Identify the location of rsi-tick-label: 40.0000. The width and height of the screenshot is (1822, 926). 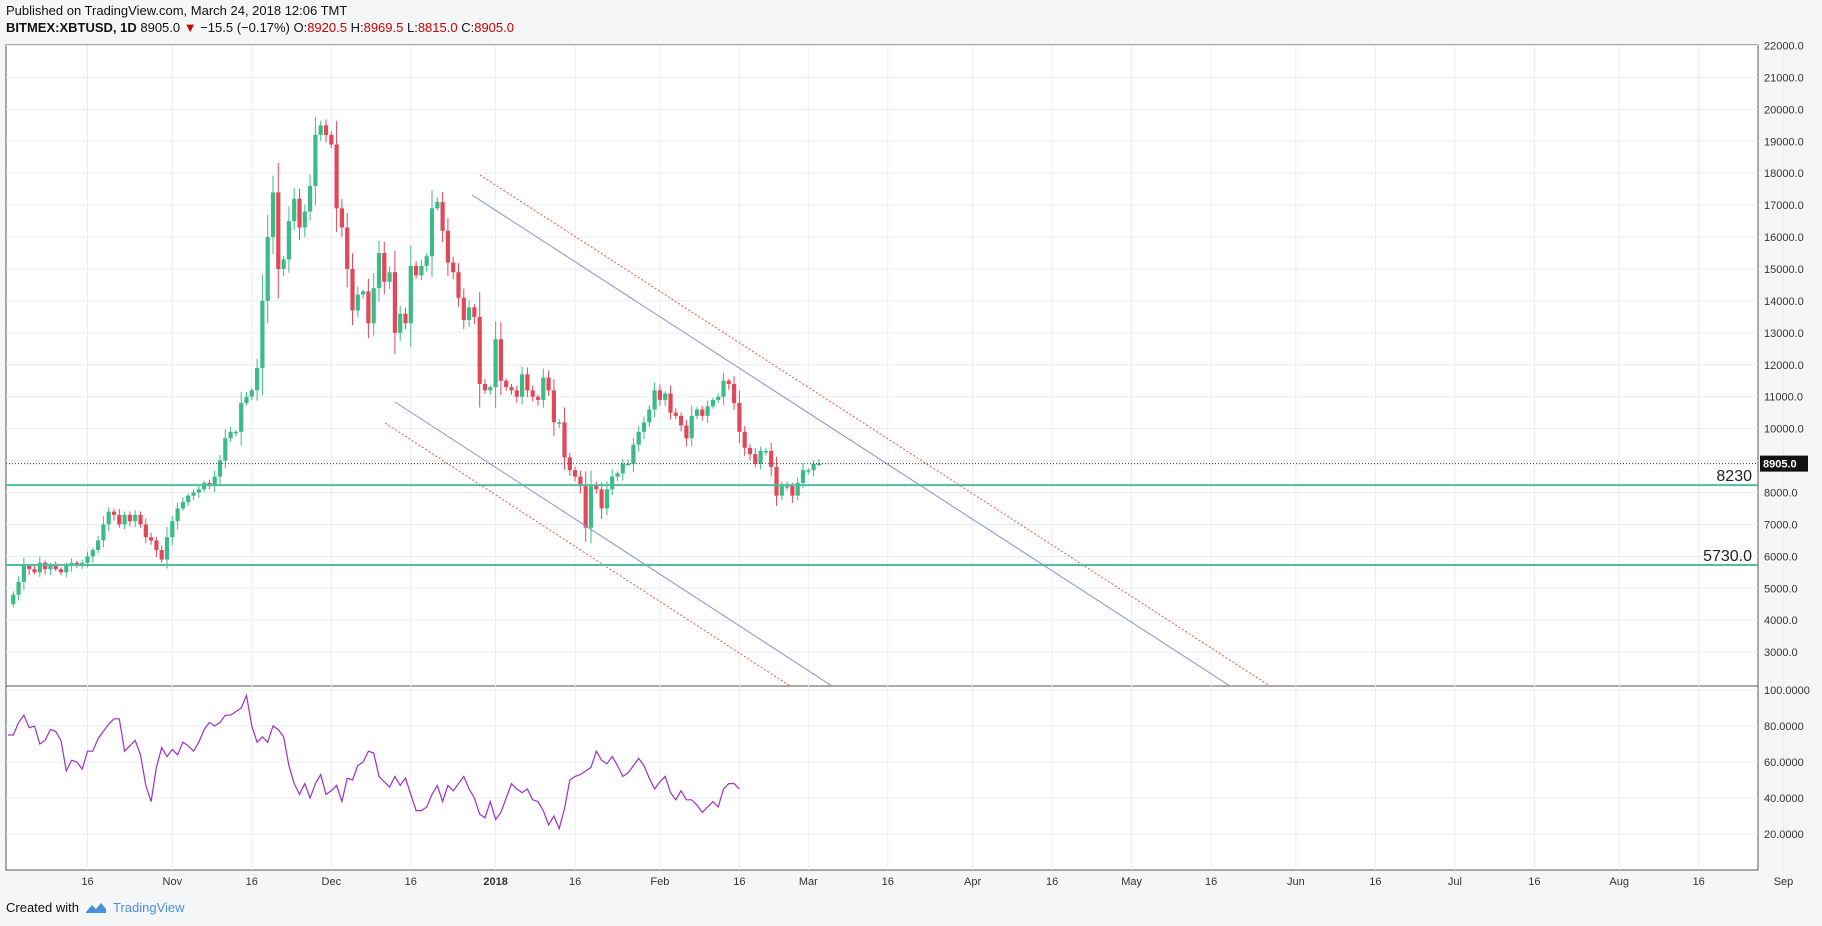
(1784, 799).